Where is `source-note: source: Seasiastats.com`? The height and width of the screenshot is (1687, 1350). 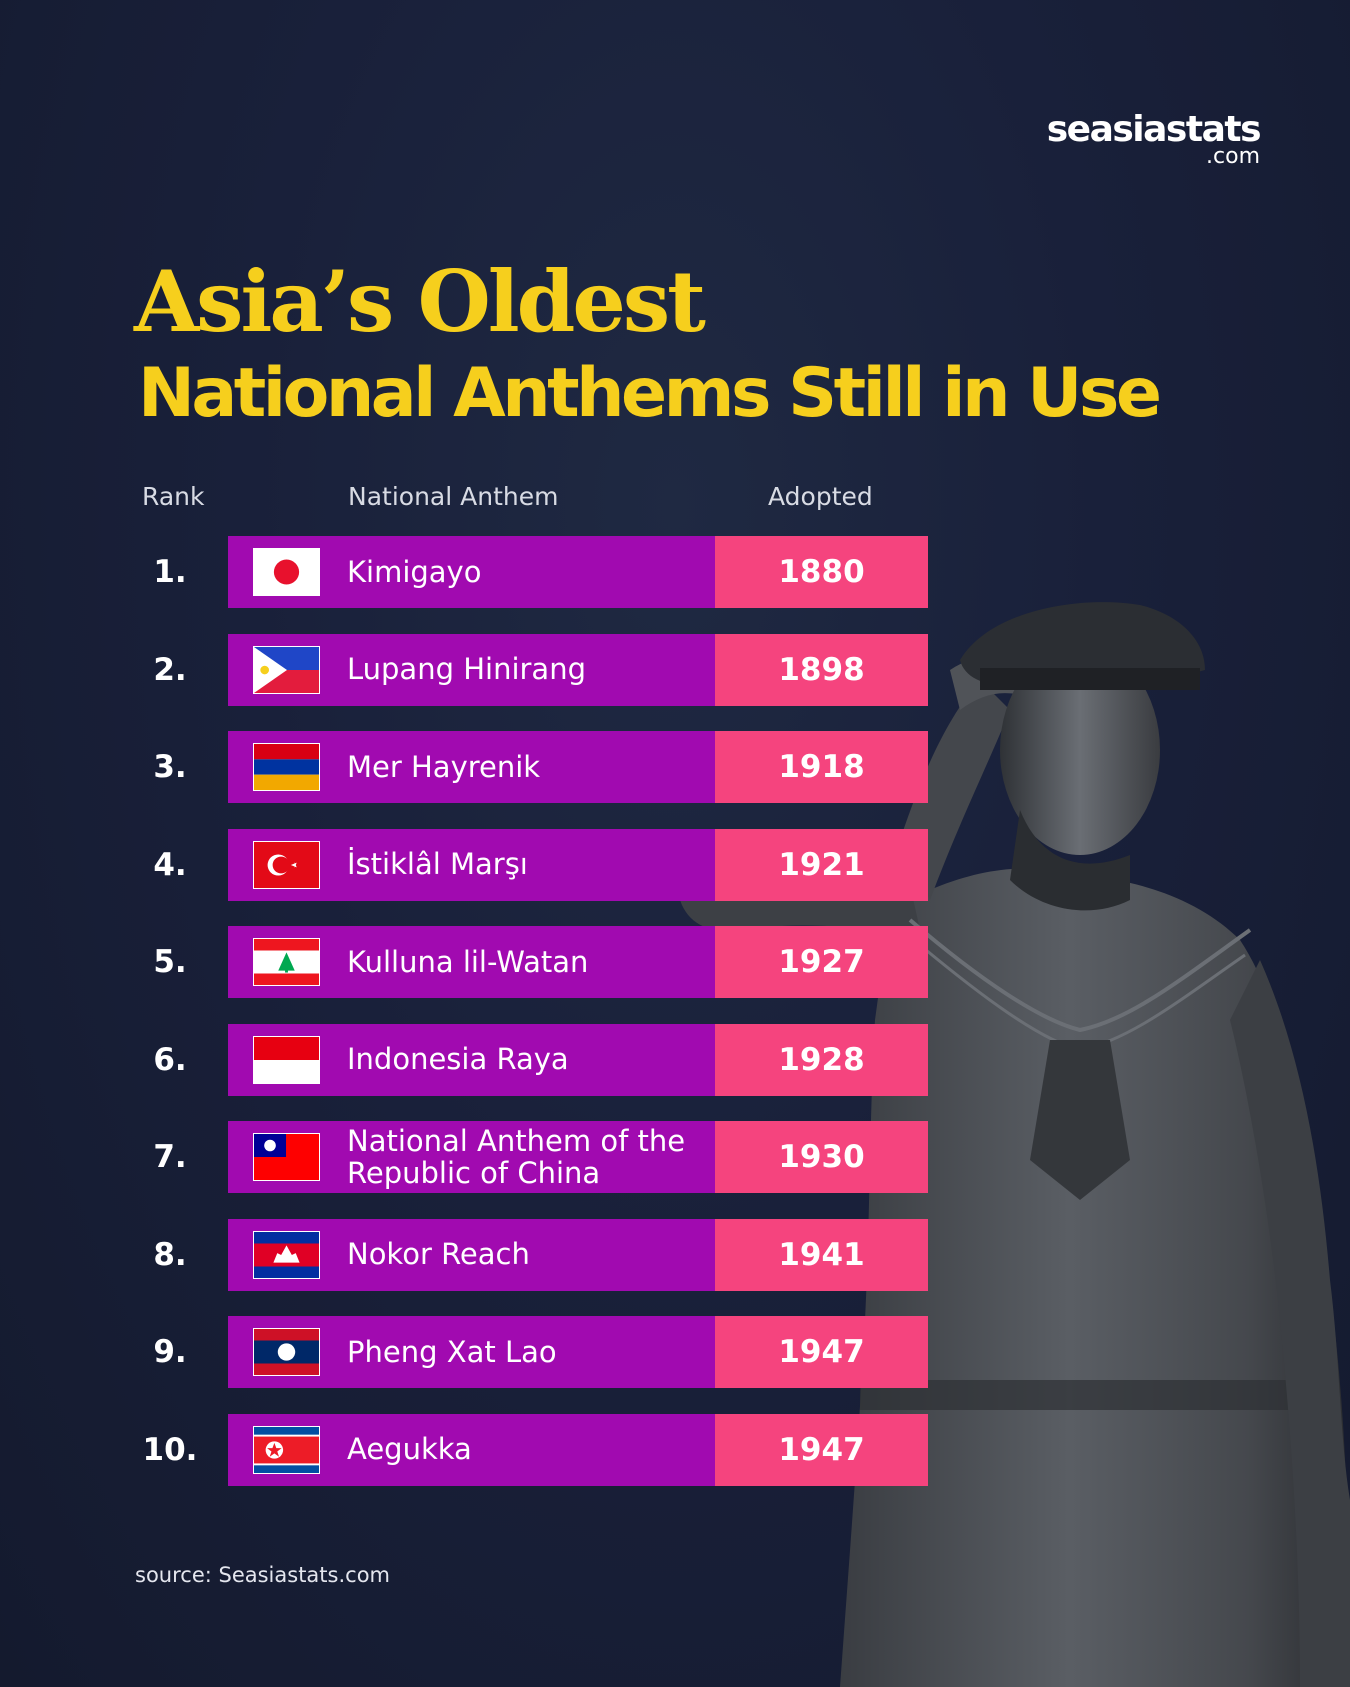
source-note: source: Seasiastats.com is located at coordinates (262, 1575).